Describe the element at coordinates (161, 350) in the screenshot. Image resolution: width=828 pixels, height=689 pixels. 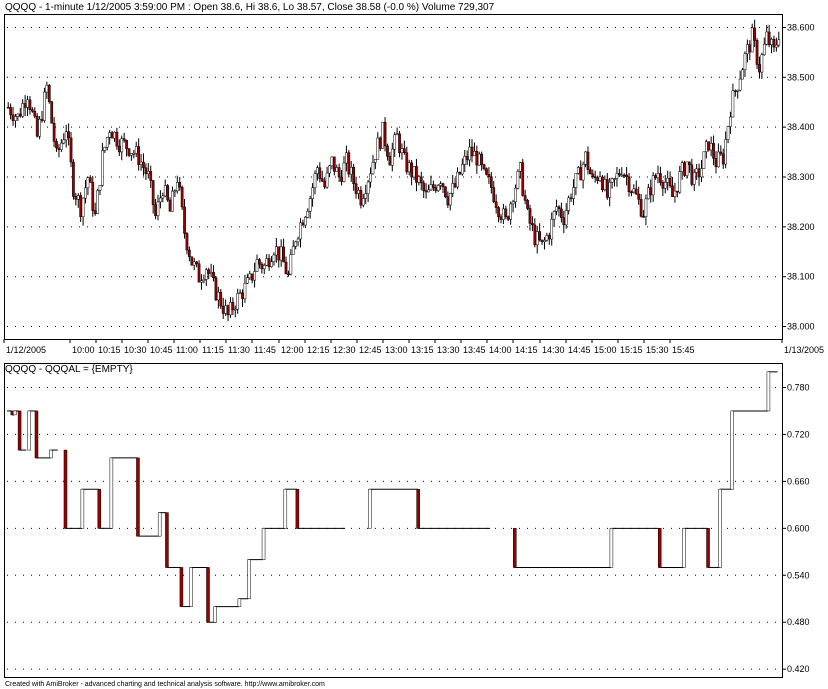
I see `x-tick-label: 10:45` at that location.